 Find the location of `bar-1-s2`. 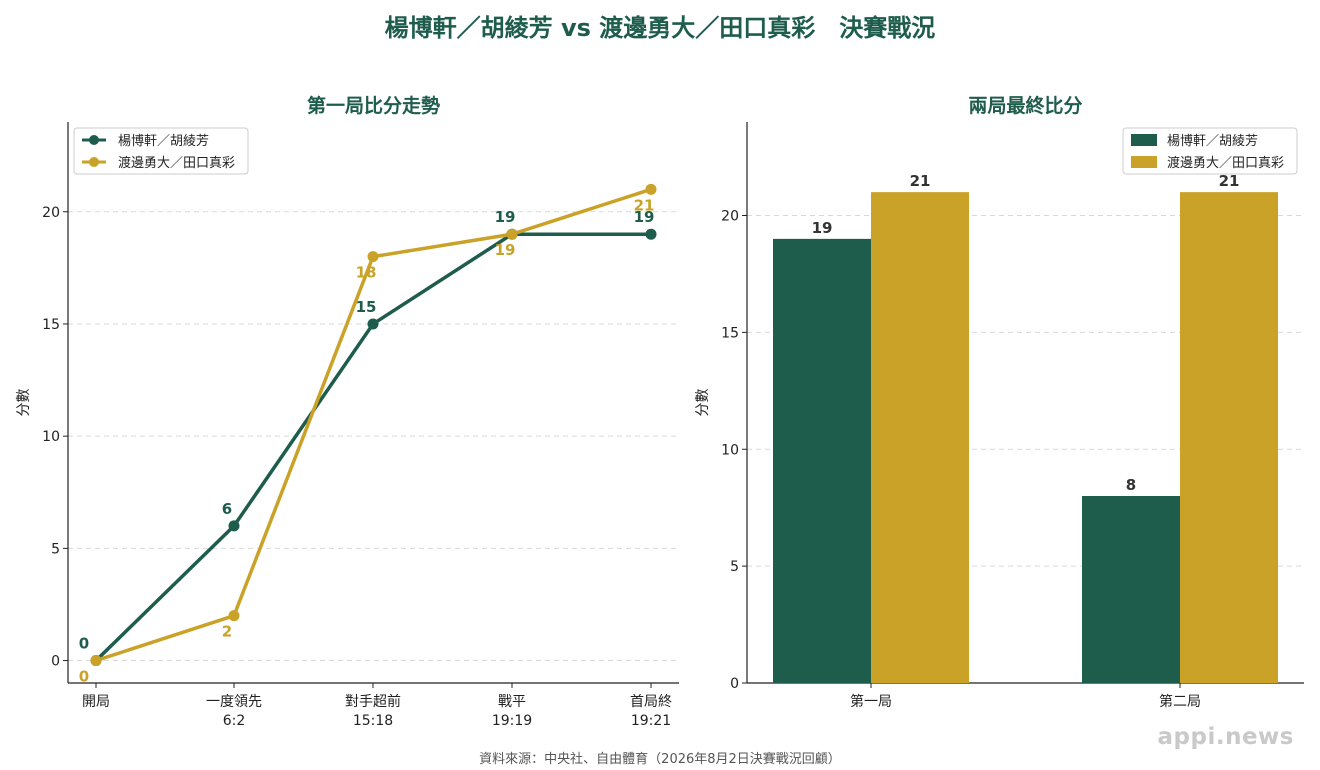

bar-1-s2 is located at coordinates (920, 437).